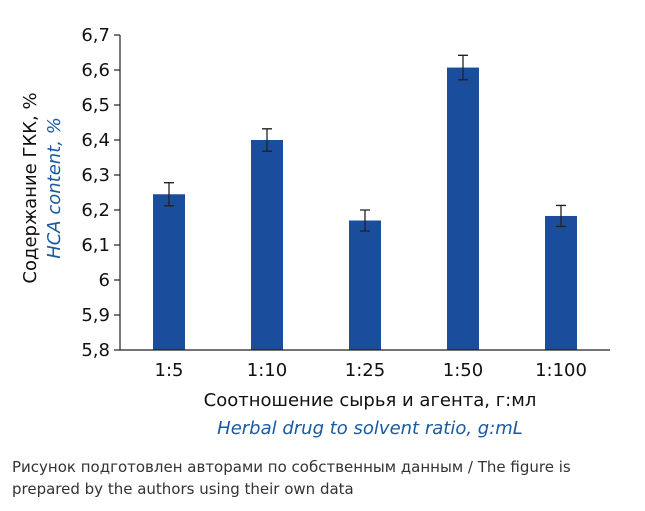 The width and height of the screenshot is (645, 511). What do you see at coordinates (169, 194) in the screenshot?
I see `error-bar-1:5` at bounding box center [169, 194].